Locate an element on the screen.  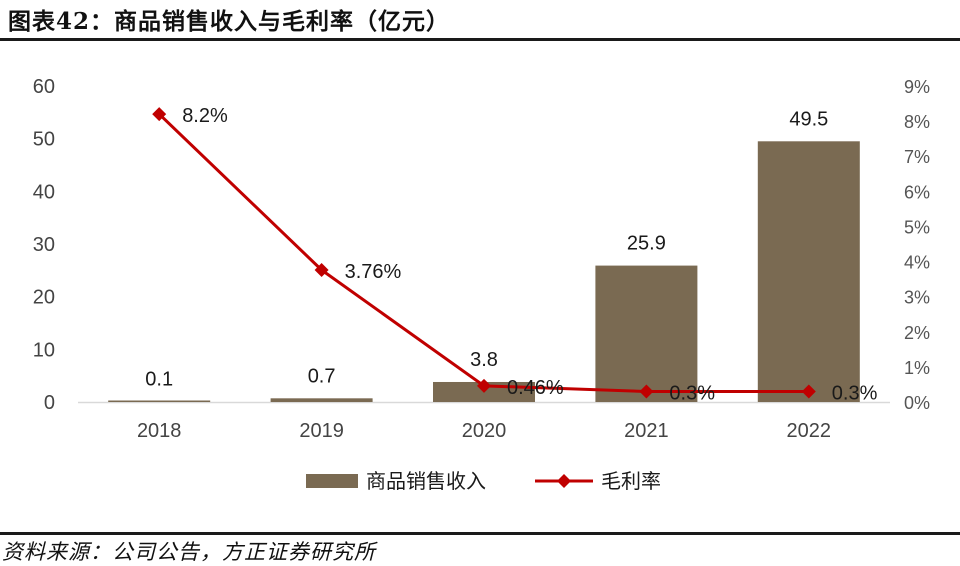
legend-swatch-bar is located at coordinates (332, 481).